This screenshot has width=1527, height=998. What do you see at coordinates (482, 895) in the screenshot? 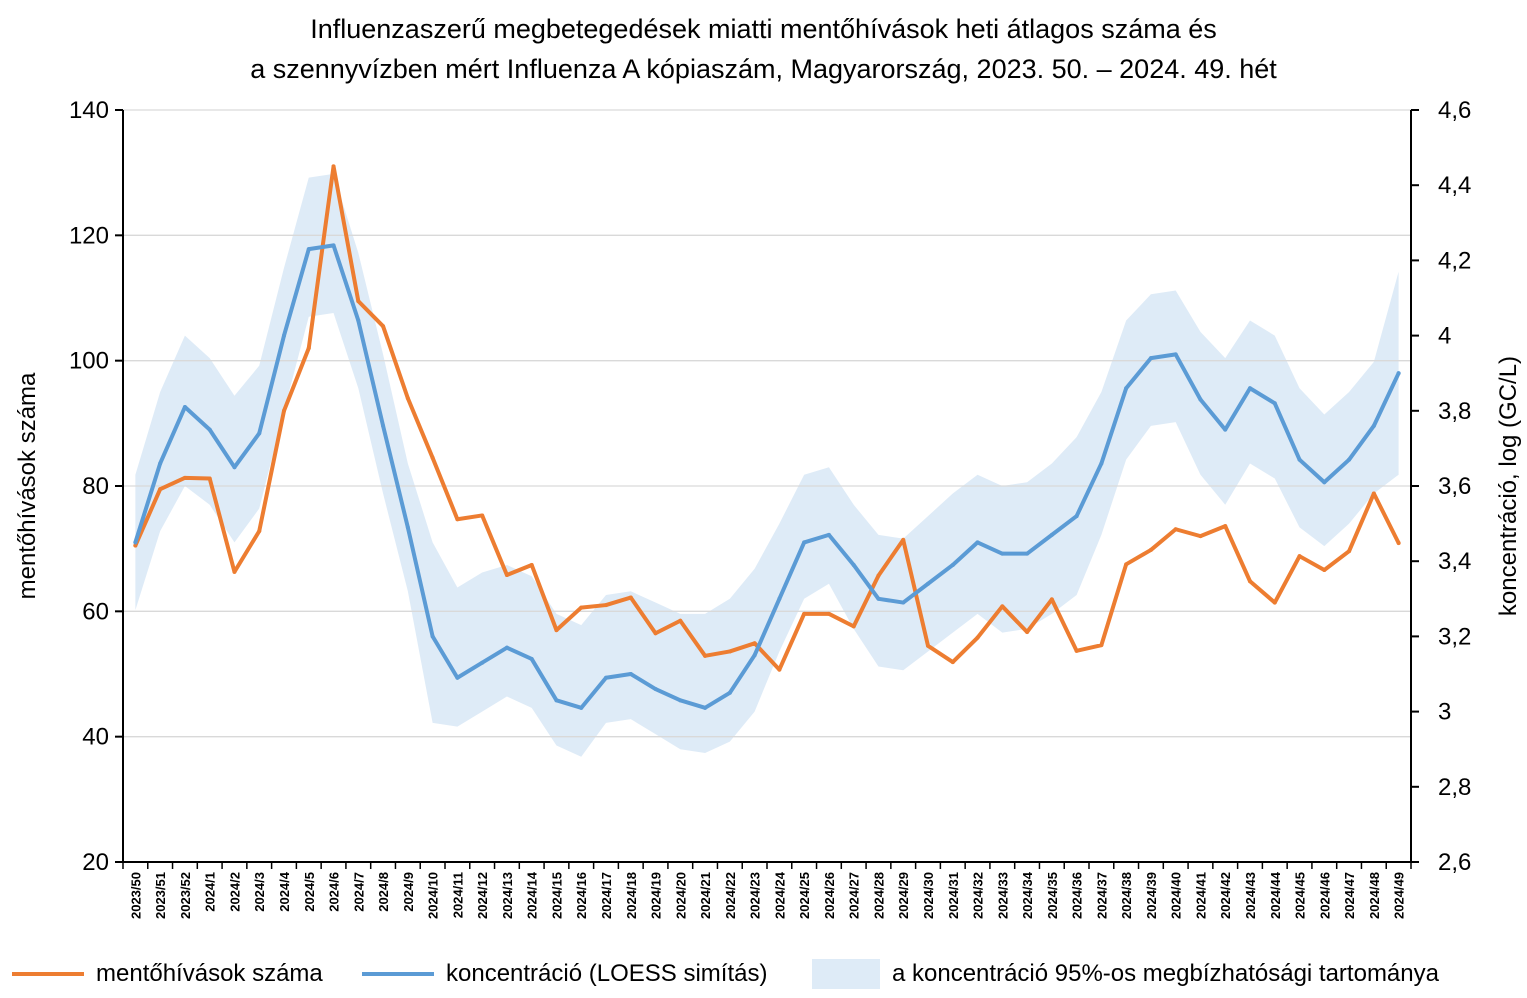
I see `x-tick-label: 2024/12` at bounding box center [482, 895].